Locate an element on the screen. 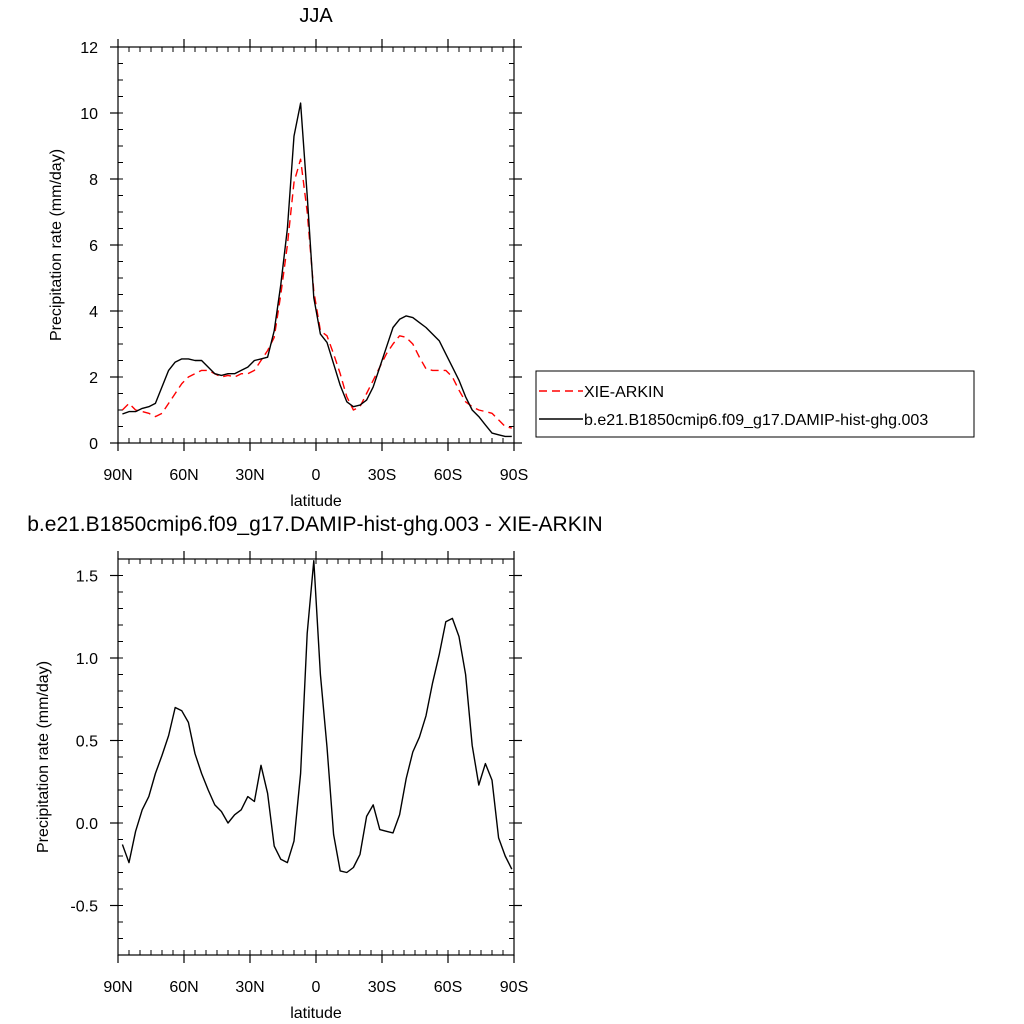 The width and height of the screenshot is (1024, 1024). y-tick-label: 8 is located at coordinates (93, 180).